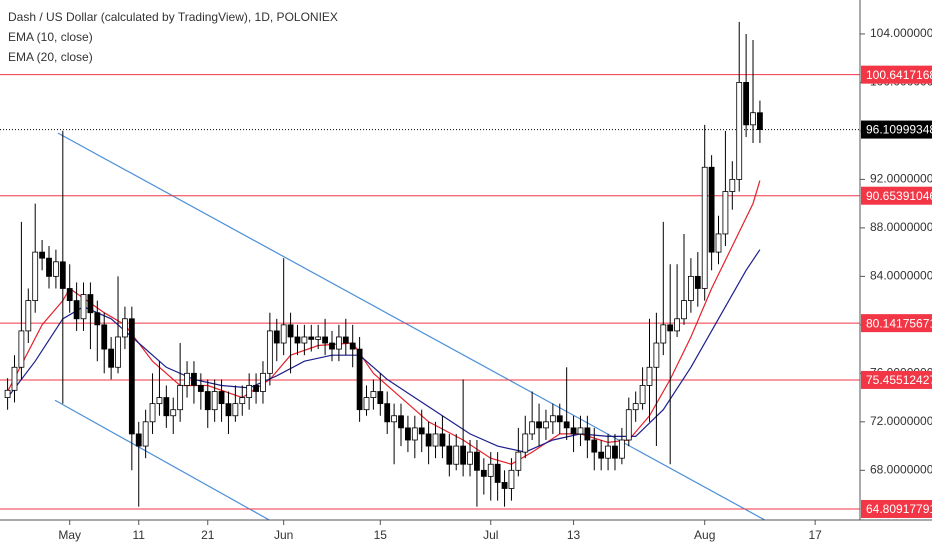  What do you see at coordinates (162, 459) in the screenshot?
I see `trend-line` at bounding box center [162, 459].